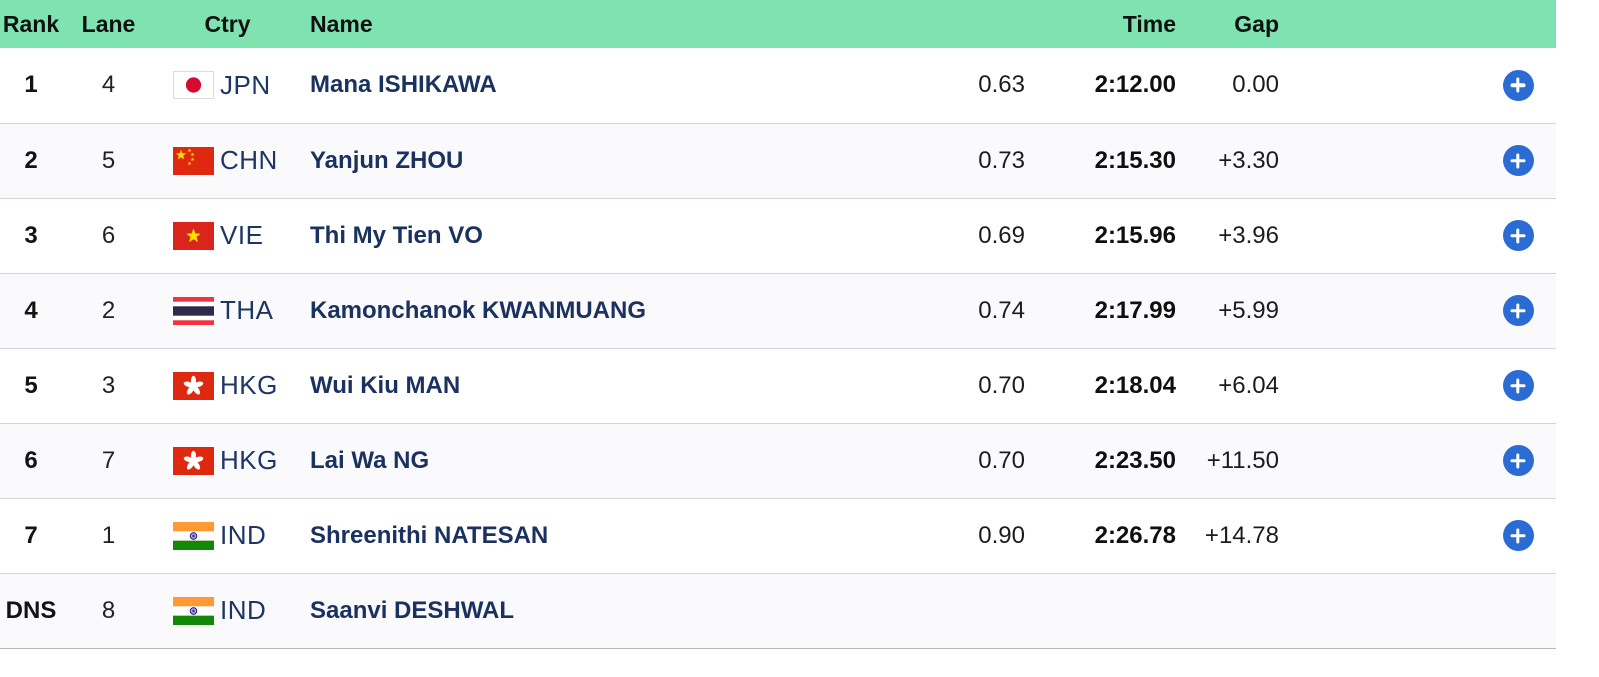 This screenshot has width=1599, height=677. Describe the element at coordinates (31, 235) in the screenshot. I see `rank-value: 3` at that location.